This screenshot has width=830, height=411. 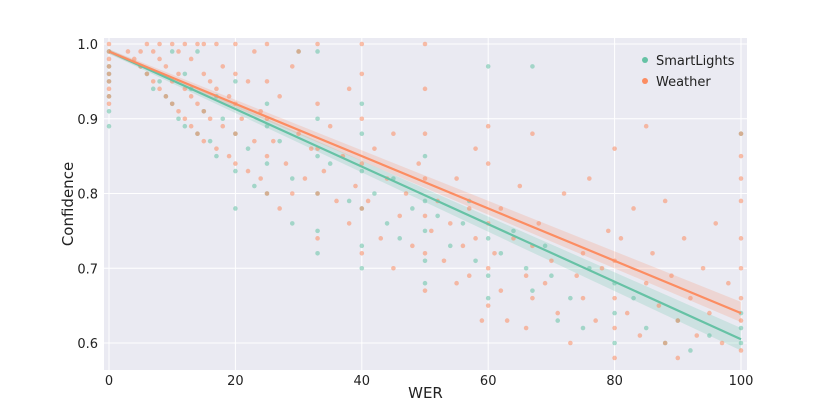 I want to click on legend-label-weather: Weather, so click(x=683, y=82).